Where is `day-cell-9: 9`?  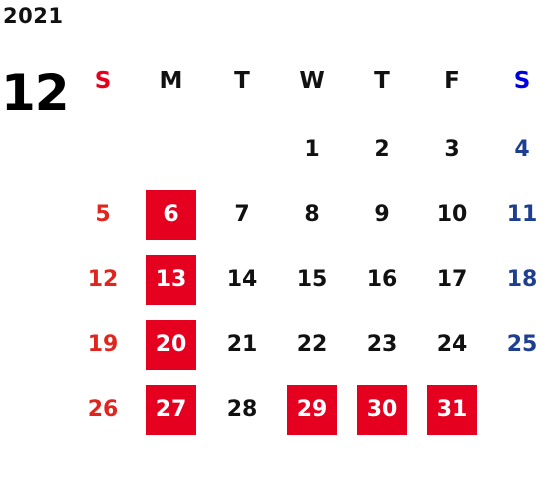 day-cell-9: 9 is located at coordinates (382, 214).